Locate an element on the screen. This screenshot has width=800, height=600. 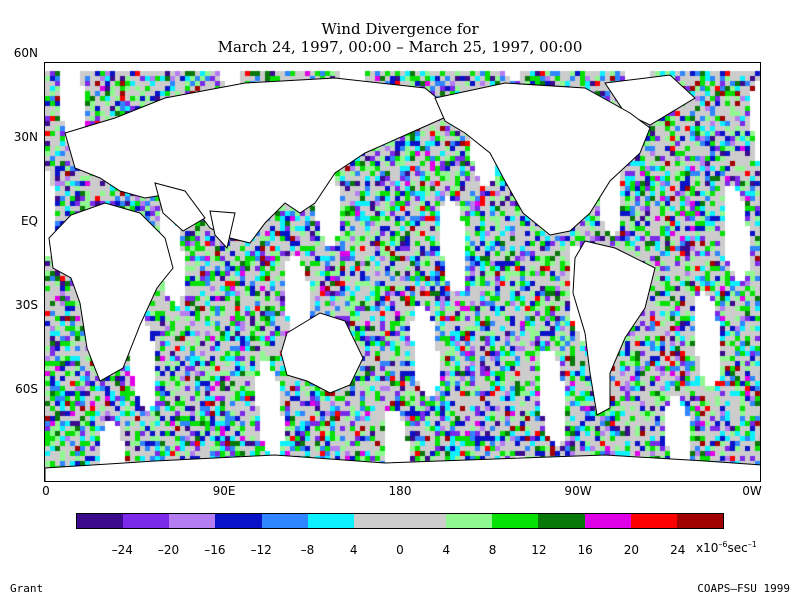
lat-label-30s: 30S is located at coordinates (26, 305).